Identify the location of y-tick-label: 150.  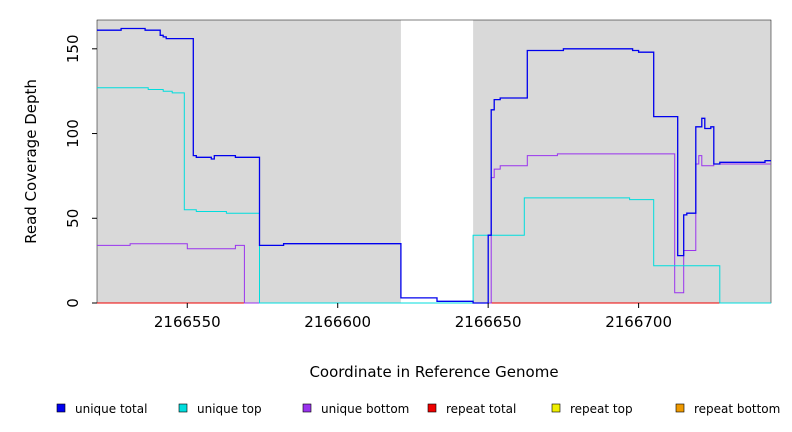
(73, 48).